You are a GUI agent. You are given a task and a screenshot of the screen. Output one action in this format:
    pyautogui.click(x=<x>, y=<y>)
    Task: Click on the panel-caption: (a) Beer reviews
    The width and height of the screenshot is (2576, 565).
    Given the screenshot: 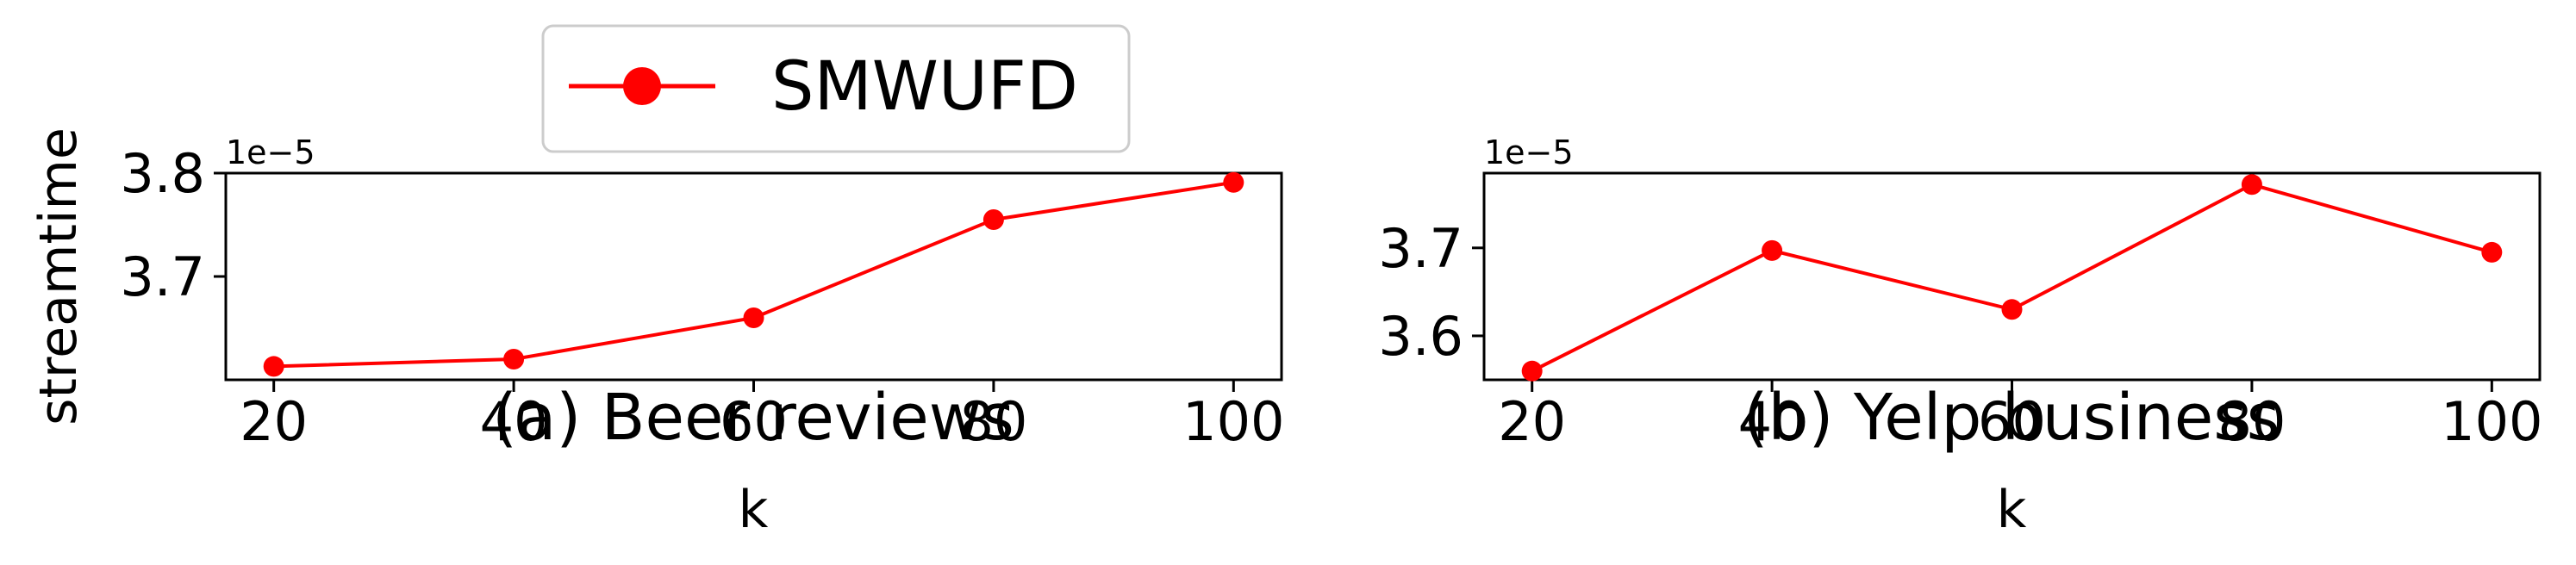 What is the action you would take?
    pyautogui.click(x=753, y=418)
    